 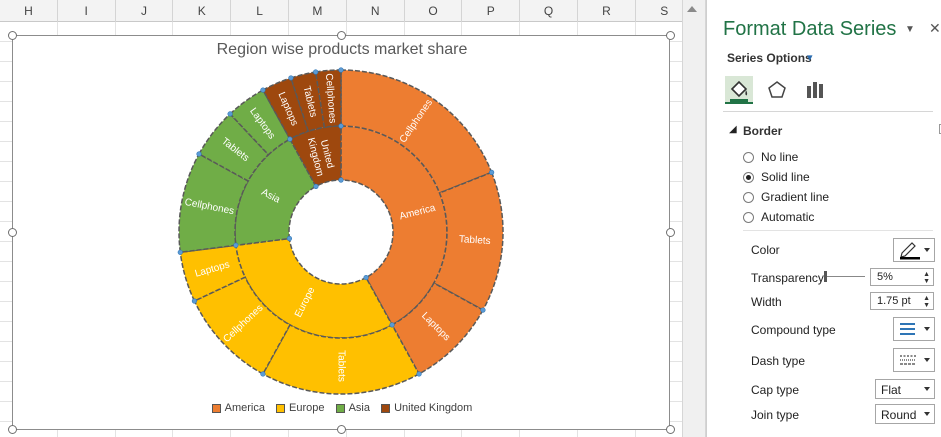 I want to click on series-options-label: Series Options, so click(x=769, y=58).